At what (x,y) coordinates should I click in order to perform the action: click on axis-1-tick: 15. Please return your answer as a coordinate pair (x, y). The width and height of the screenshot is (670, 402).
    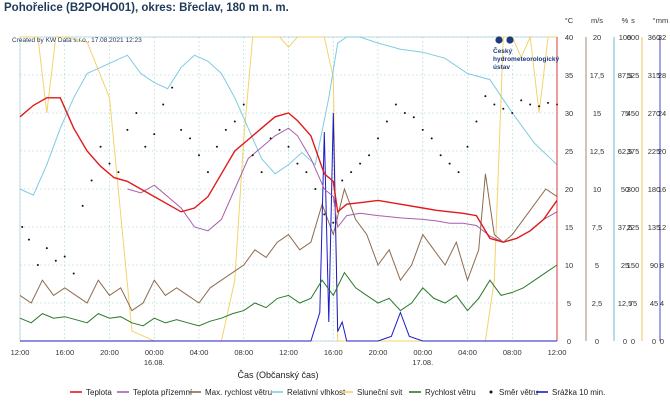
    Looking at the image, I should click on (597, 113).